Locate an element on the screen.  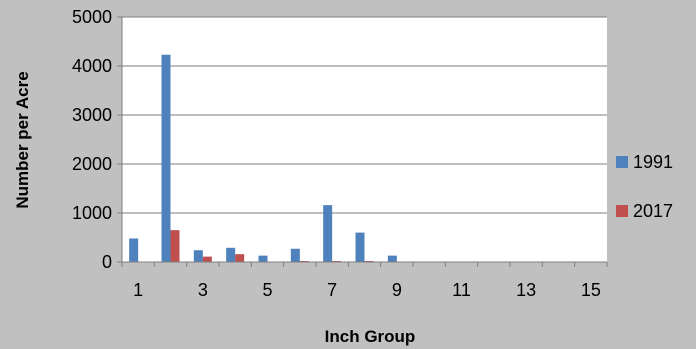
y-tick-label-1000: 1000 is located at coordinates (92, 213).